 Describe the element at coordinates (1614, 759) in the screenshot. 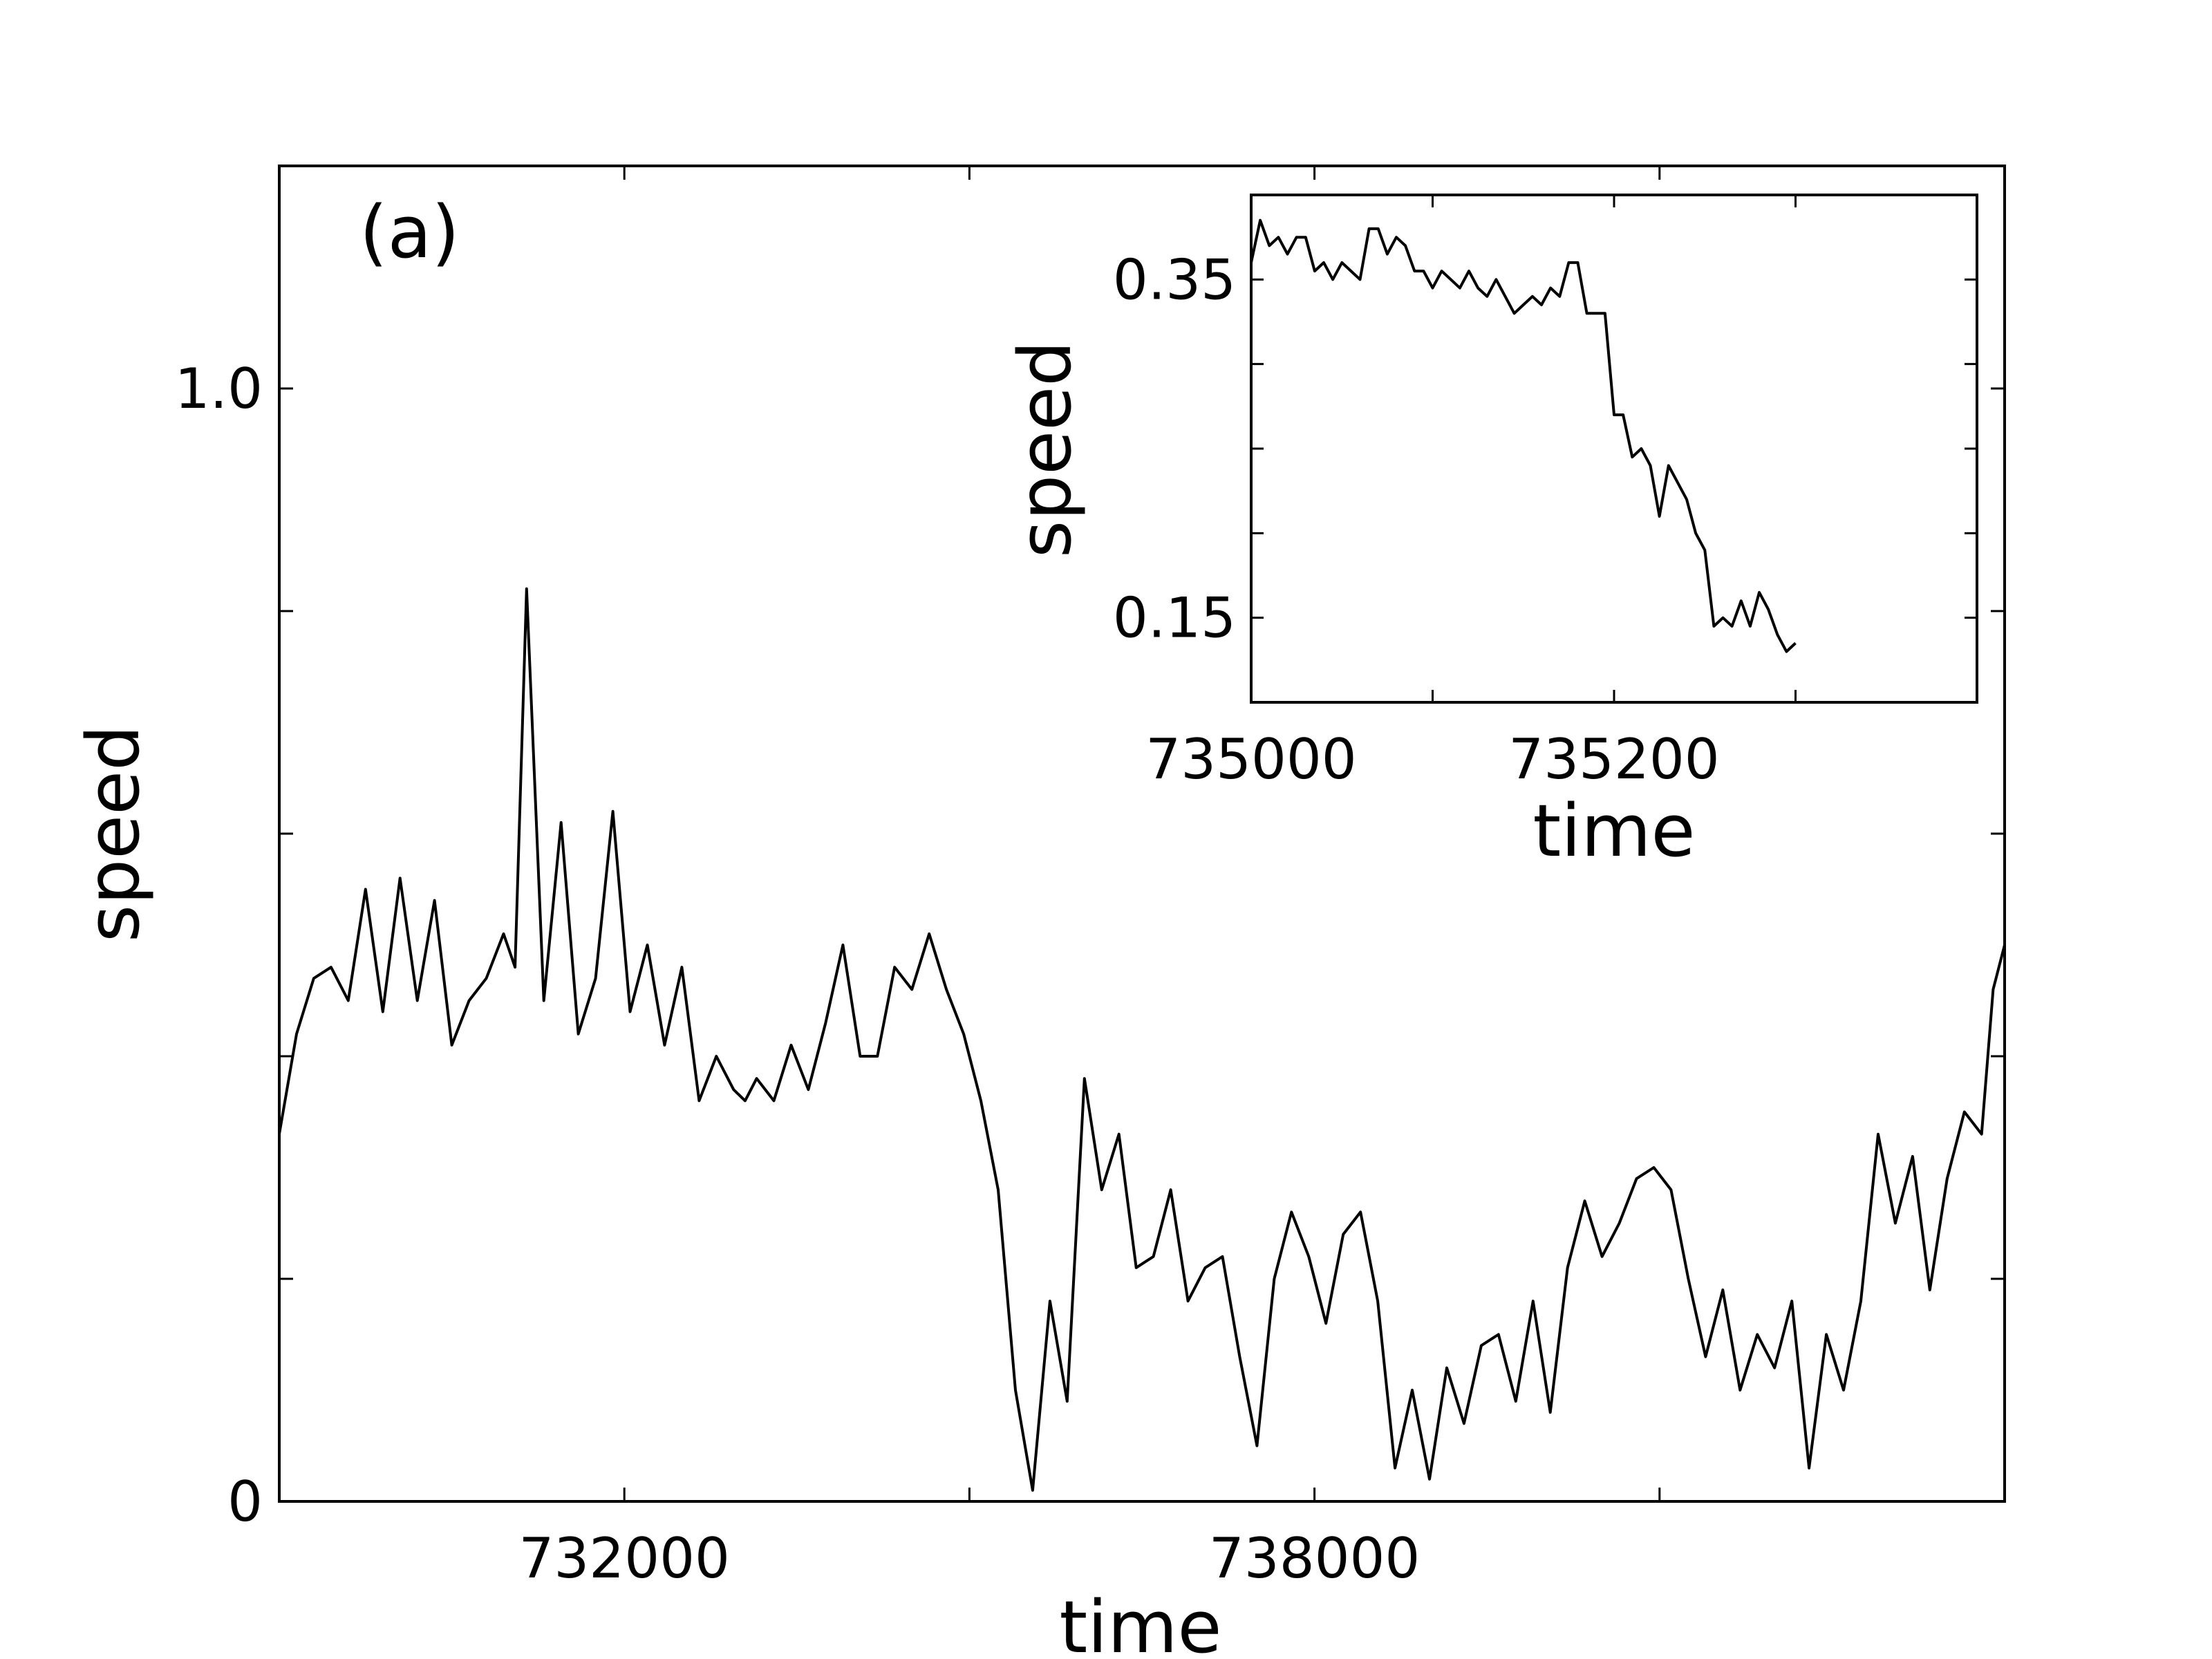

I see `inset-x-tick-label-2: 735200` at that location.